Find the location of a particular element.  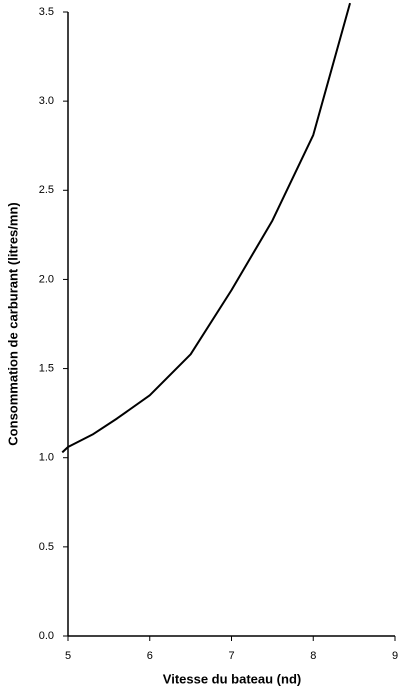

y-tick-label: 1.0 is located at coordinates (46, 458).